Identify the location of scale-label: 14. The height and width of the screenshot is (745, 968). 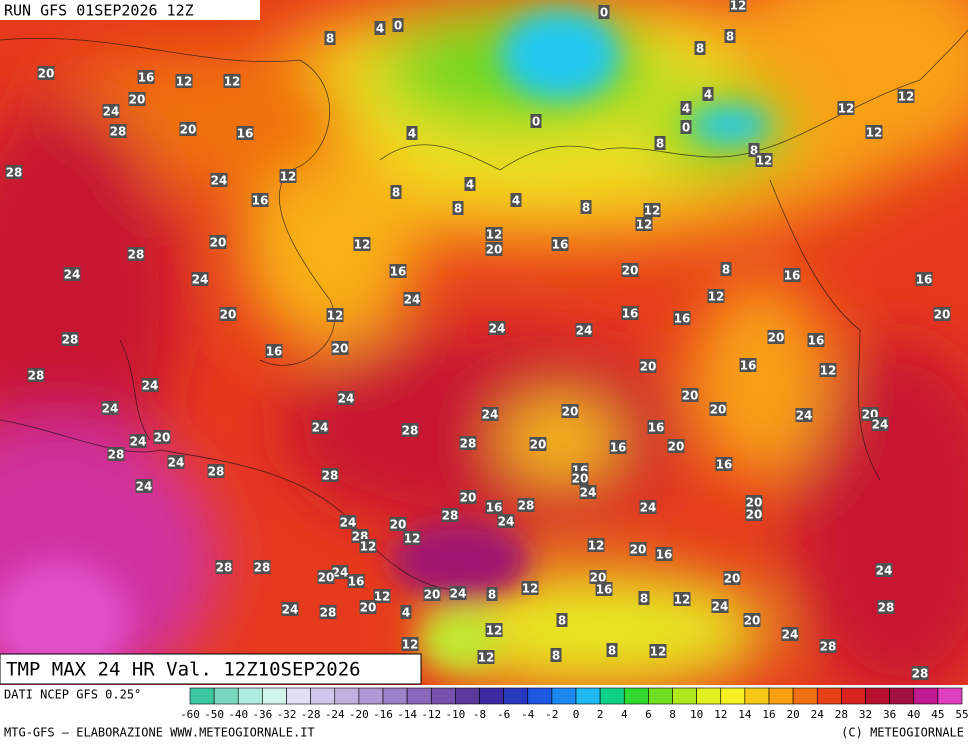
(745, 714).